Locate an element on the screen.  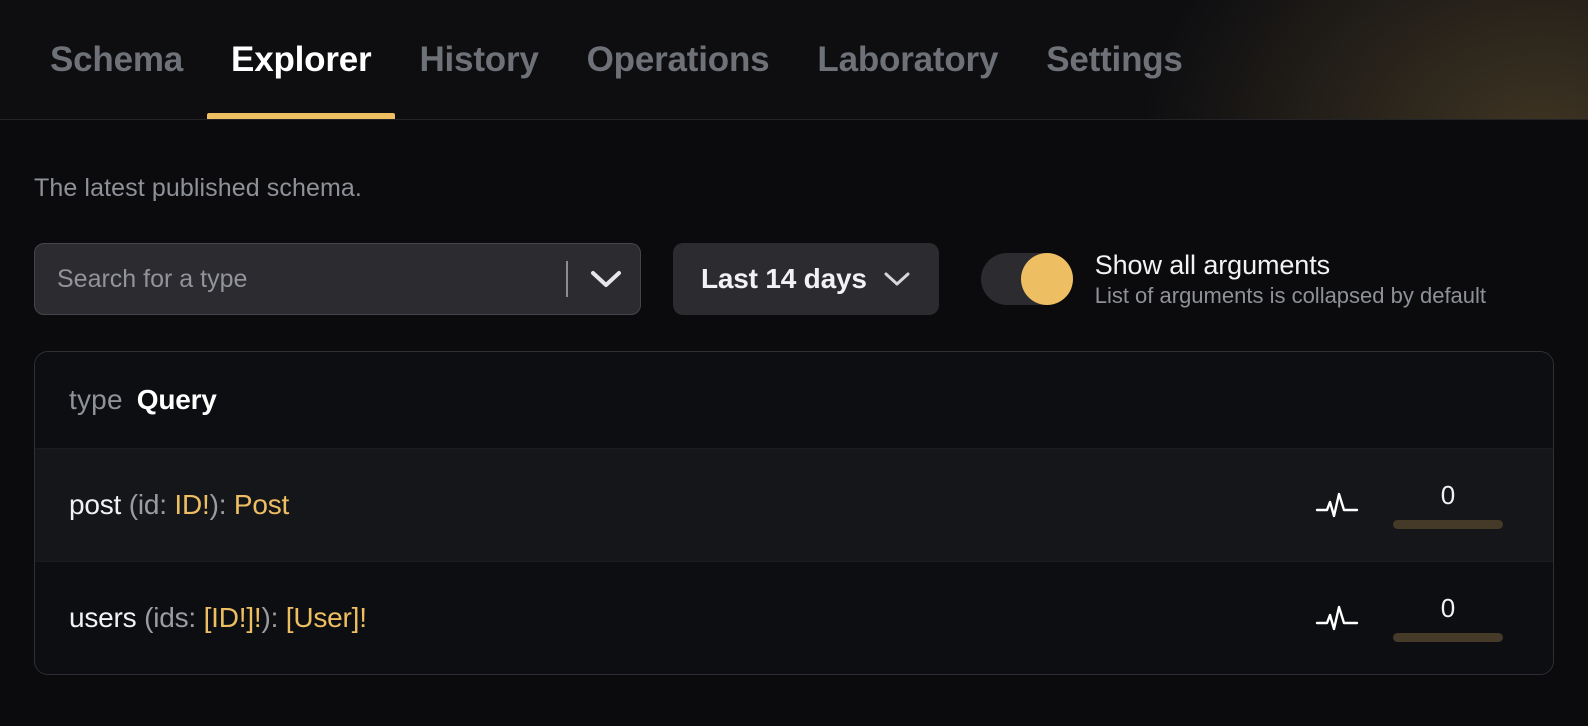
tab-history: History is located at coordinates (478, 59).